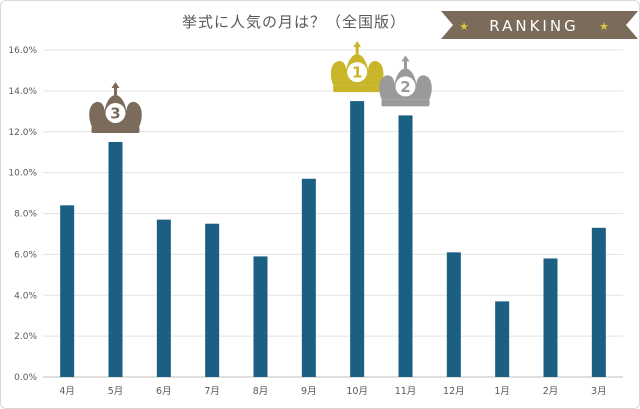 The width and height of the screenshot is (640, 409). What do you see at coordinates (22, 174) in the screenshot?
I see `y-tick-label: 10.0%` at bounding box center [22, 174].